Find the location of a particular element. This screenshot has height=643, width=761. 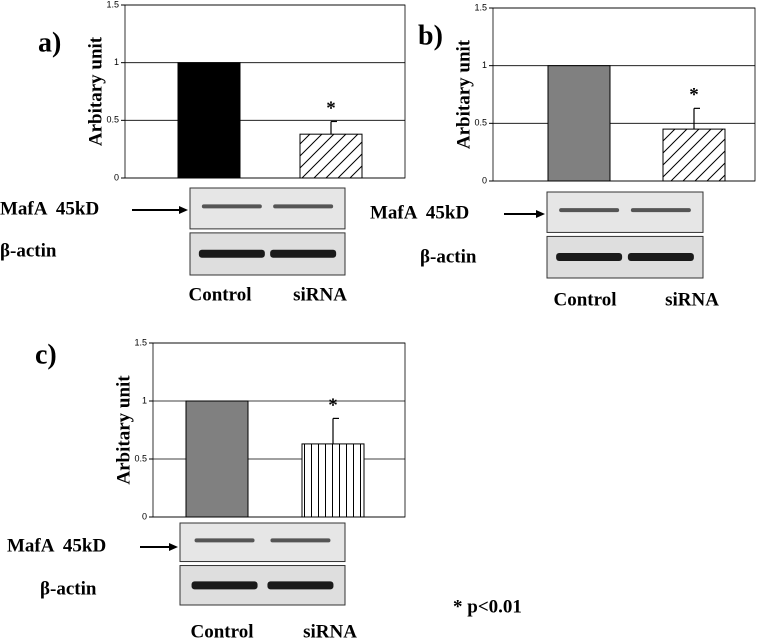

panel-label: a) is located at coordinates (49, 42).